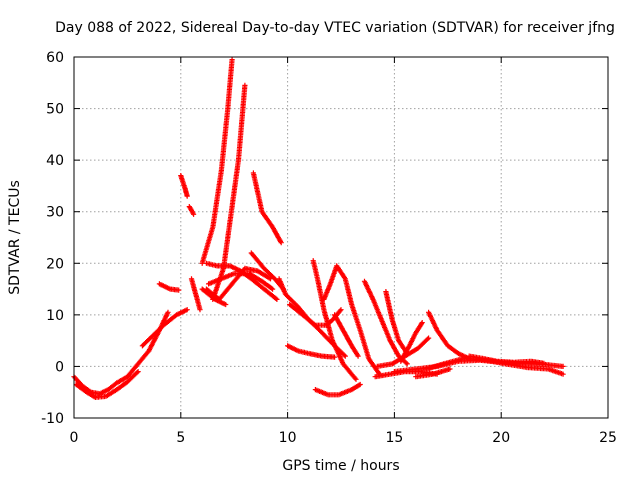 Image resolution: width=640 pixels, height=480 pixels. Describe the element at coordinates (55, 58) in the screenshot. I see `y-tick-label: 60` at that location.